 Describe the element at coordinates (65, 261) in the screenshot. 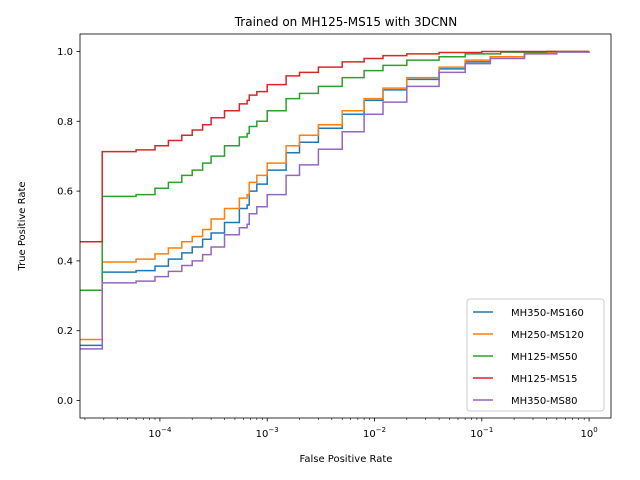

I see `y-tick-label: 0.4` at that location.